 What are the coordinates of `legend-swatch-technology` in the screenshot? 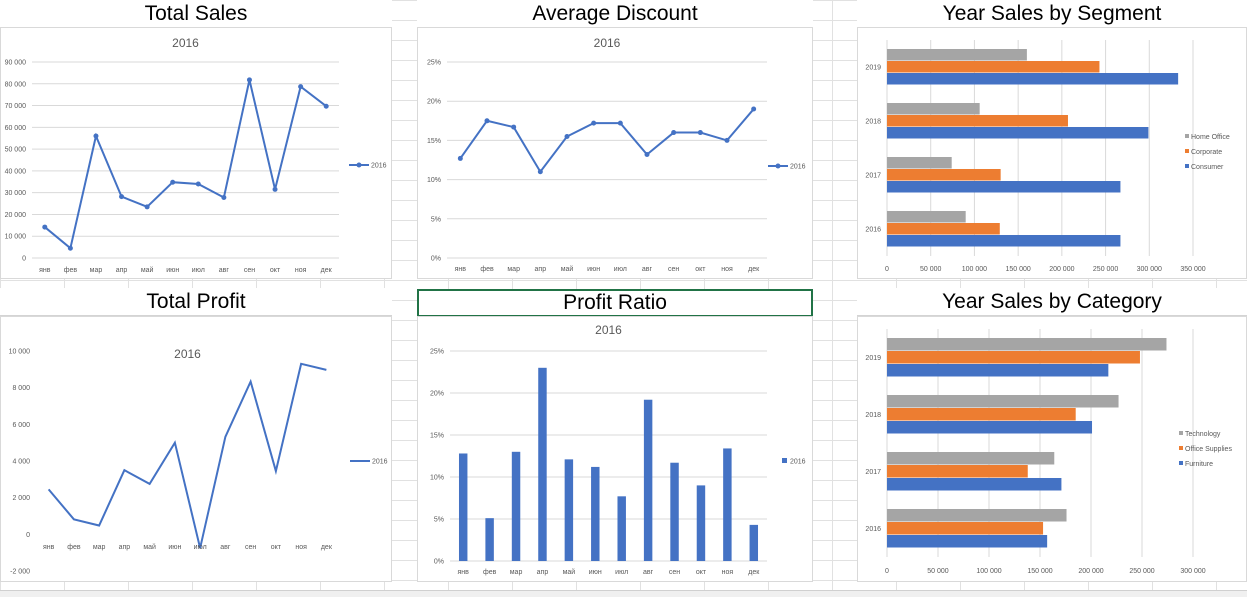 It's located at (1181, 433).